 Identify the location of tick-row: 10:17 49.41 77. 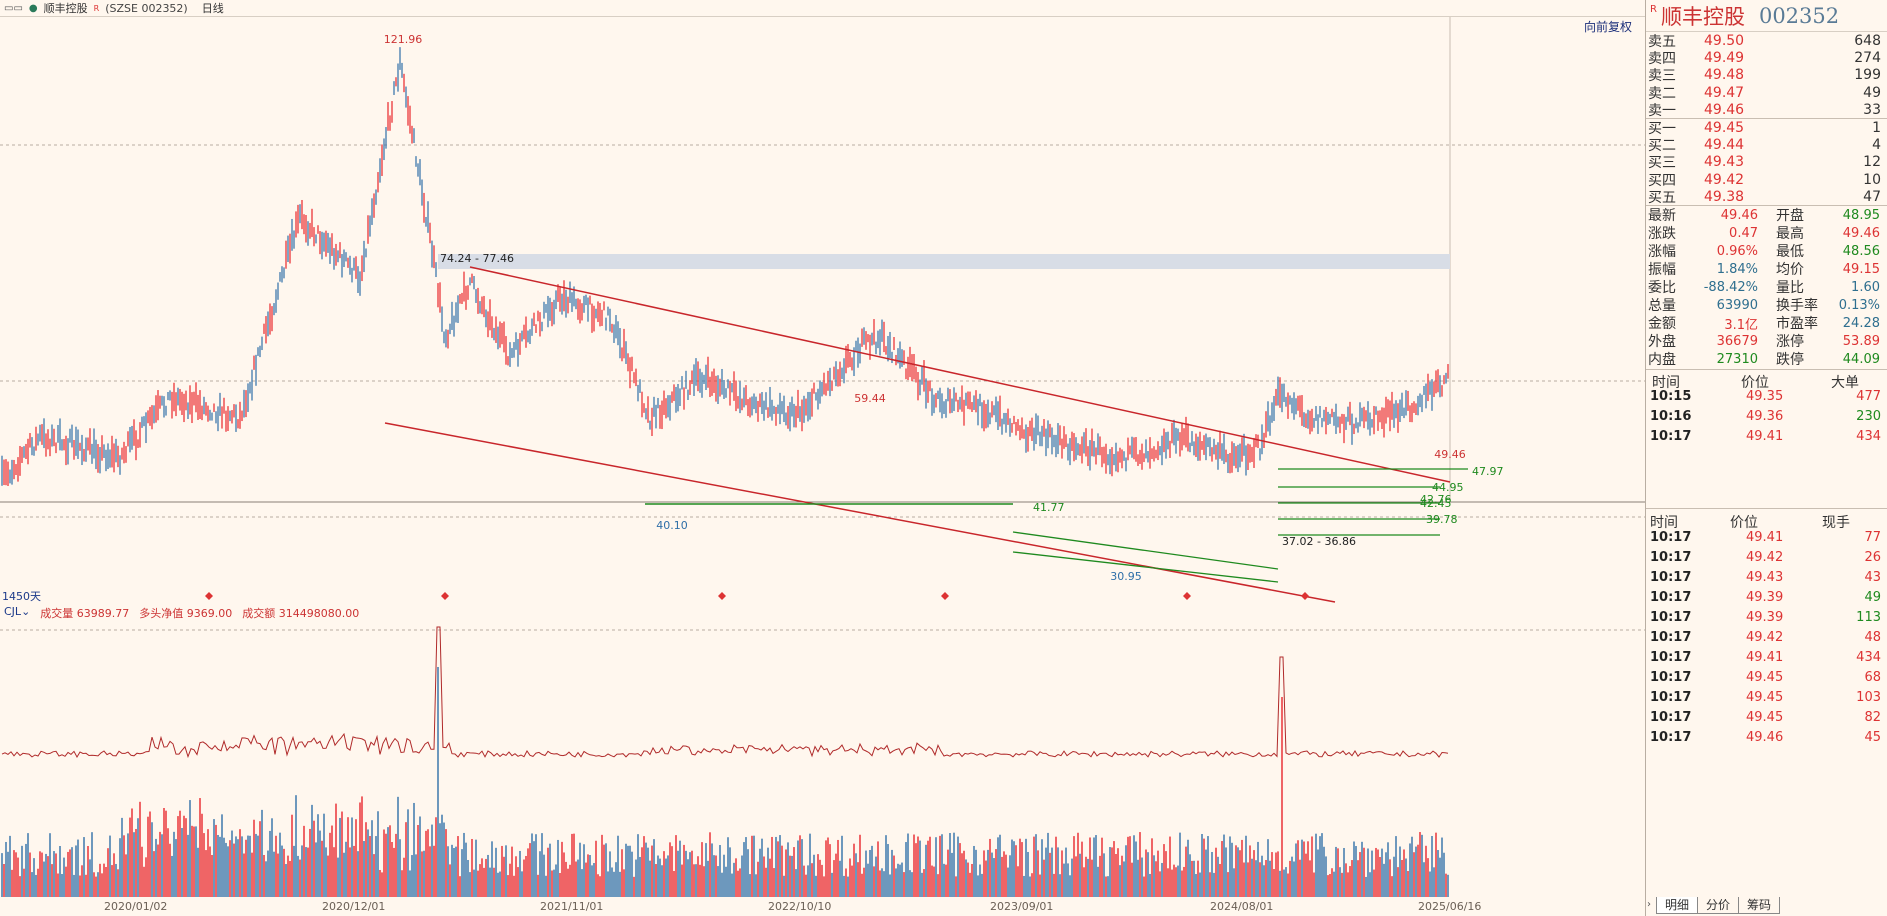
(1766, 539).